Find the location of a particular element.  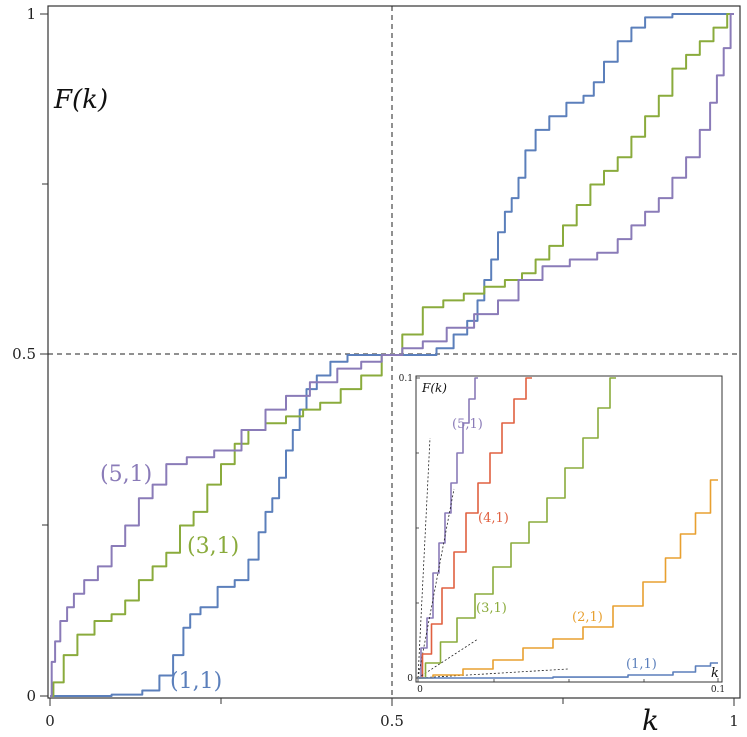

inset-x-tick-marks is located at coordinates (568, 680).